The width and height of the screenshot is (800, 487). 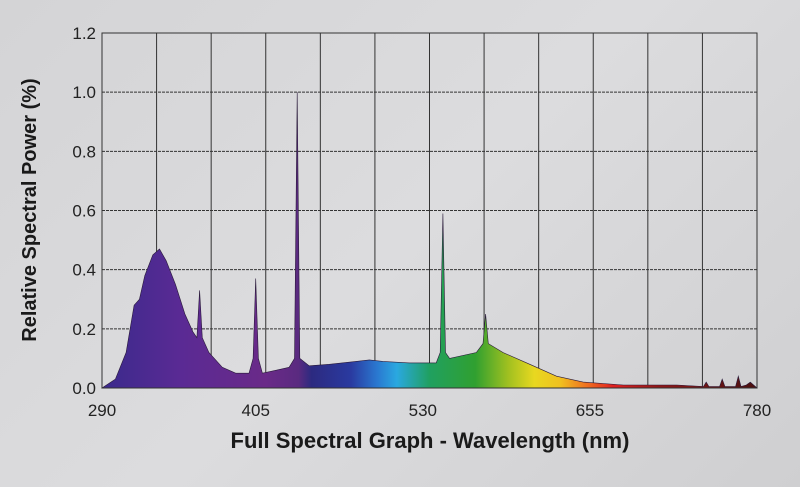 I want to click on x-axis-title: Full Spectral Graph - Wavelength (nm), so click(x=430, y=440).